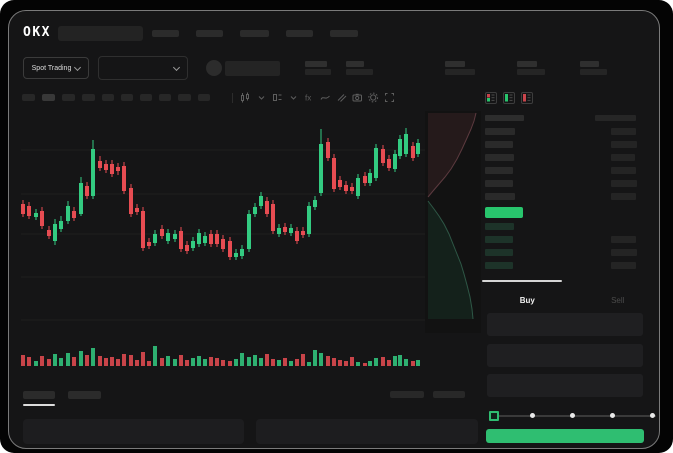  Describe the element at coordinates (37, 32) in the screenshot. I see `okx-logo: OKX` at that location.